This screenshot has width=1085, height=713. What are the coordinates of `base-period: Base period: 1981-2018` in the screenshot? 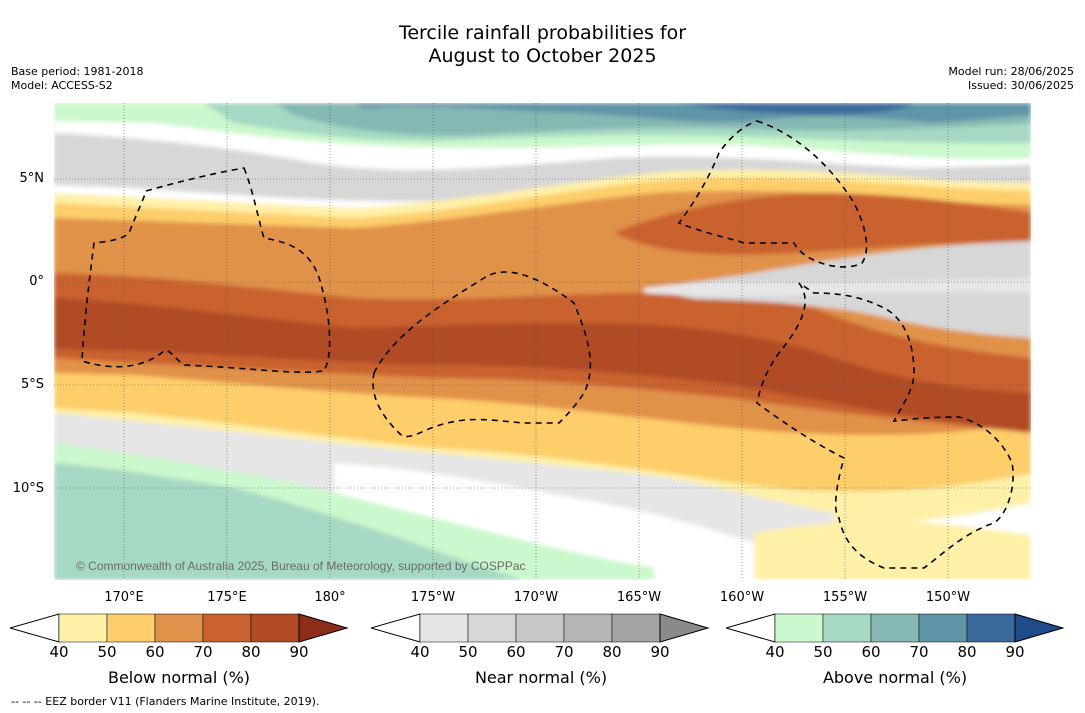 It's located at (77, 71).